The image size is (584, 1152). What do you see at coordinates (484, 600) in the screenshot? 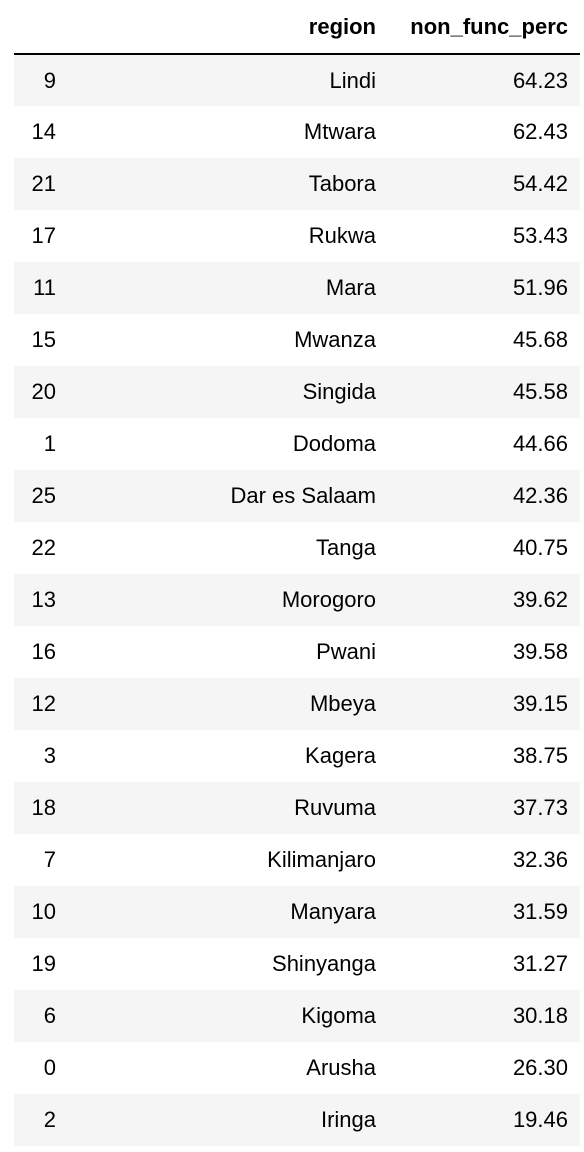
I see `cell-non-func-perc: 39.62` at bounding box center [484, 600].